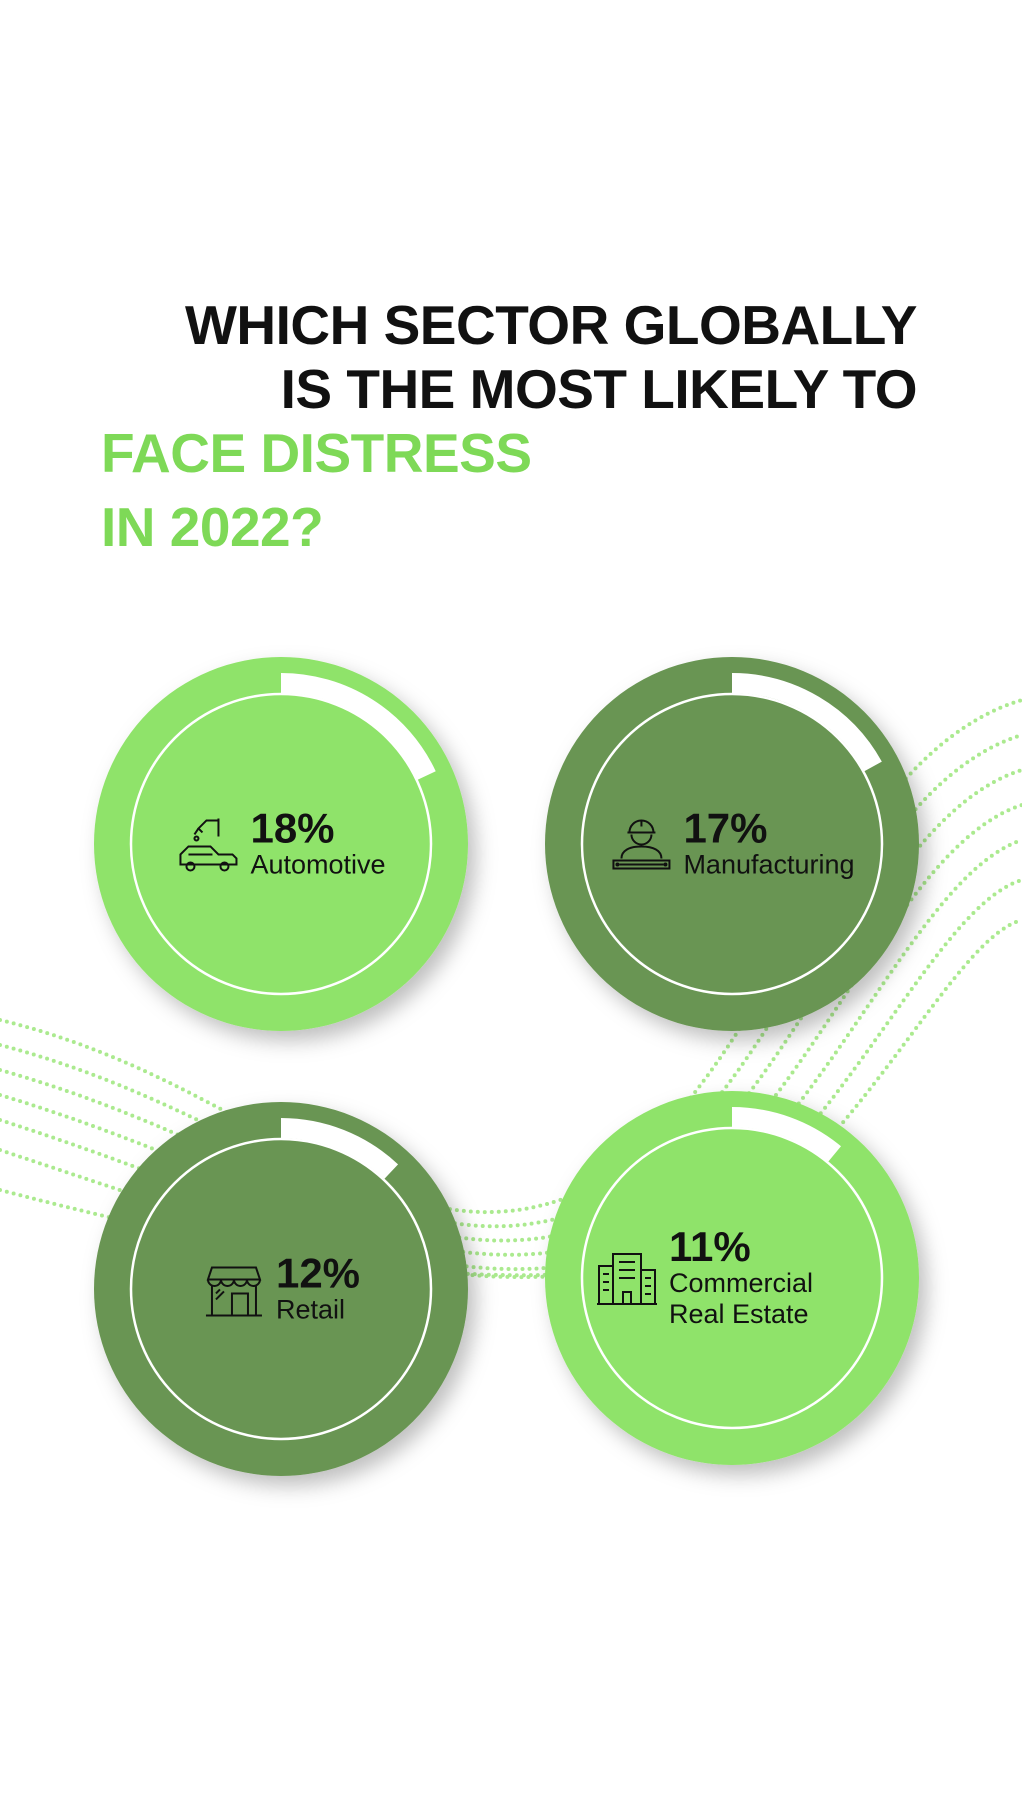 This screenshot has width=1022, height=1816. Describe the element at coordinates (212, 527) in the screenshot. I see `subtitle-line: IN 2022?` at that location.